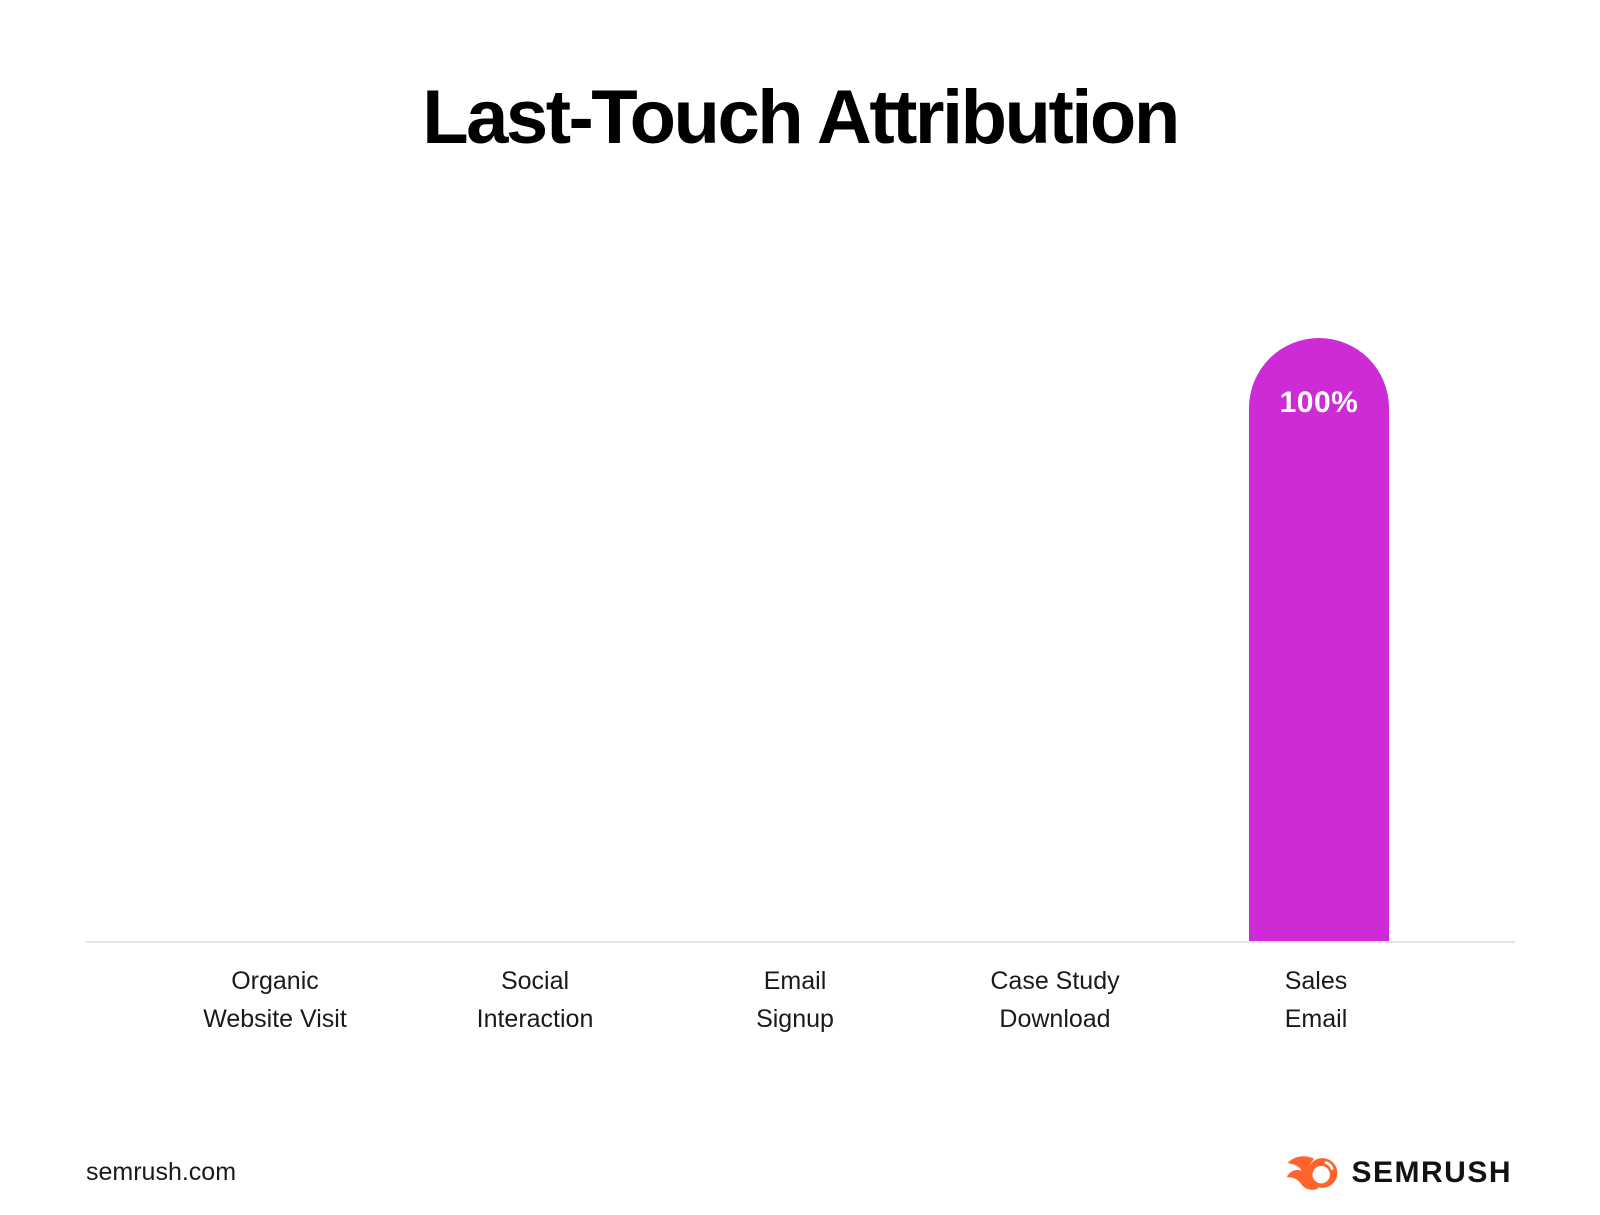  Describe the element at coordinates (1316, 981) in the screenshot. I see `x-axis-label-line: Sales` at that location.